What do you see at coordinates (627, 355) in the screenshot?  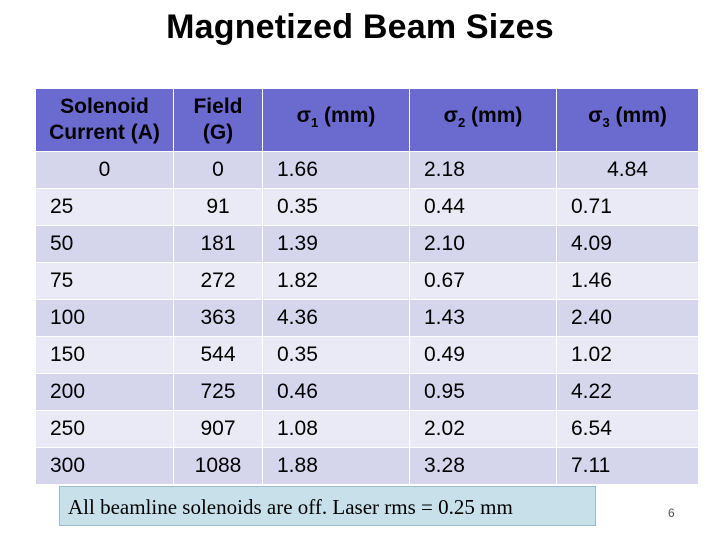 I see `cell-sigma3: 1.02` at bounding box center [627, 355].